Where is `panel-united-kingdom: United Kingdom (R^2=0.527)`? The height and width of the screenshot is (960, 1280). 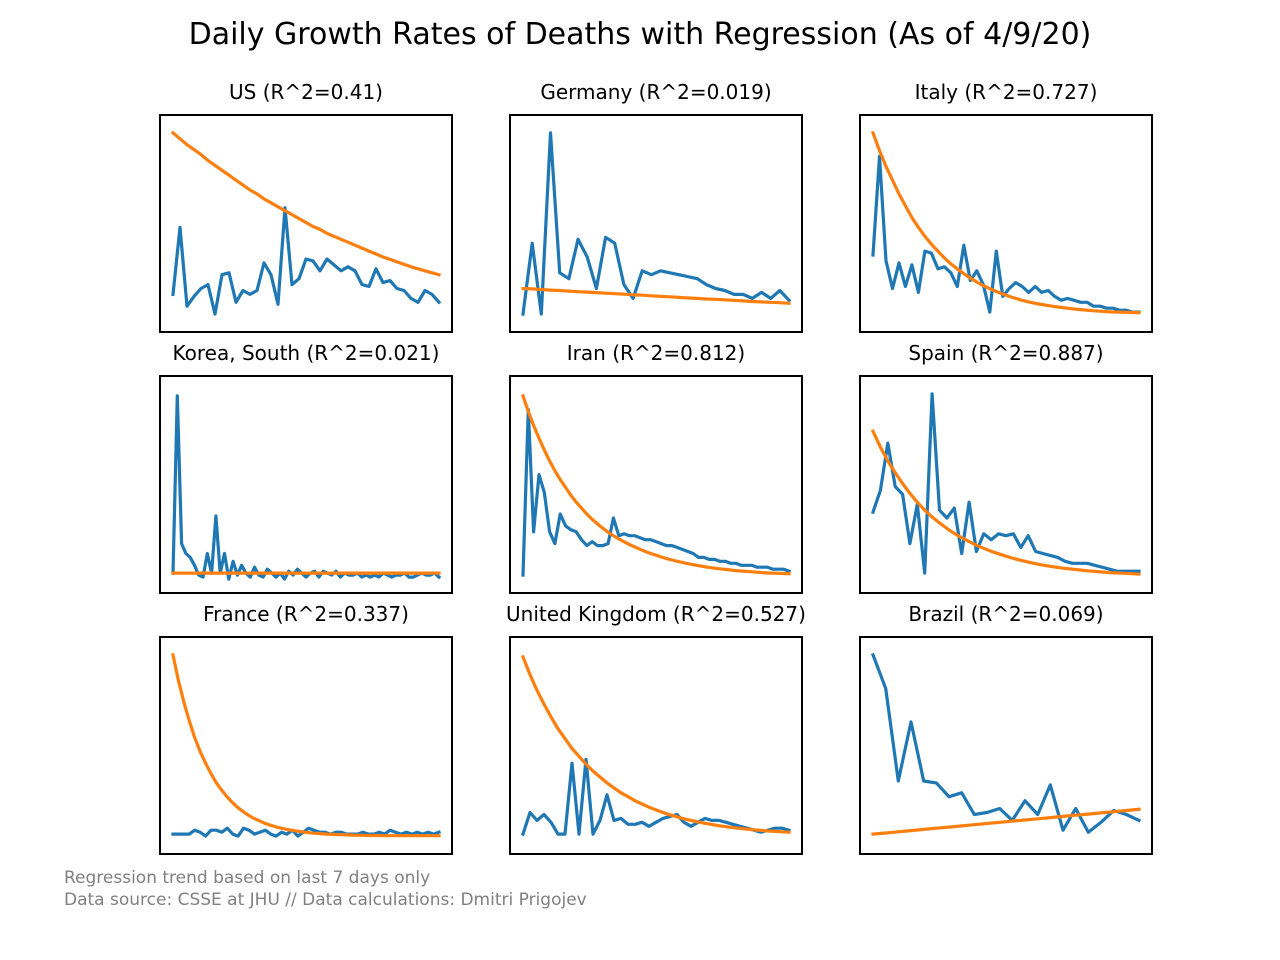
panel-united-kingdom: United Kingdom (R^2=0.527) is located at coordinates (656, 728).